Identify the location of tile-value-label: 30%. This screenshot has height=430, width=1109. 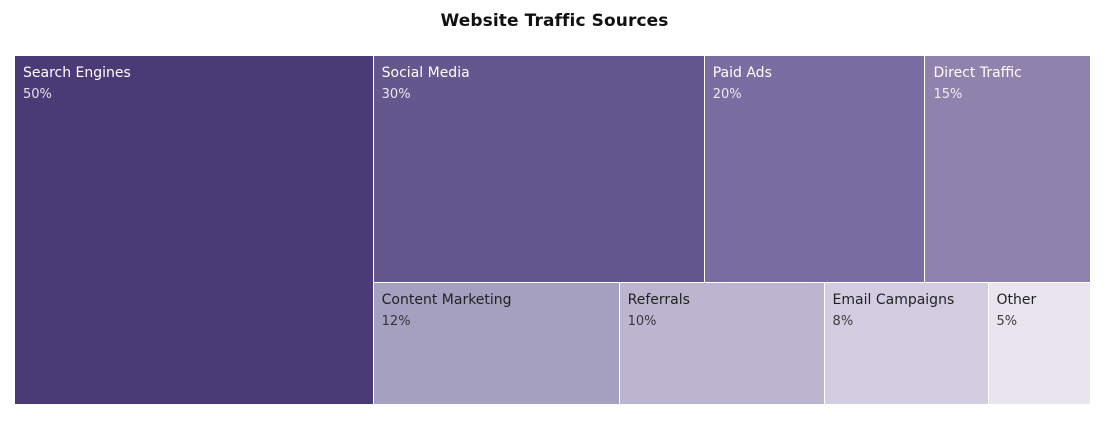
(396, 94).